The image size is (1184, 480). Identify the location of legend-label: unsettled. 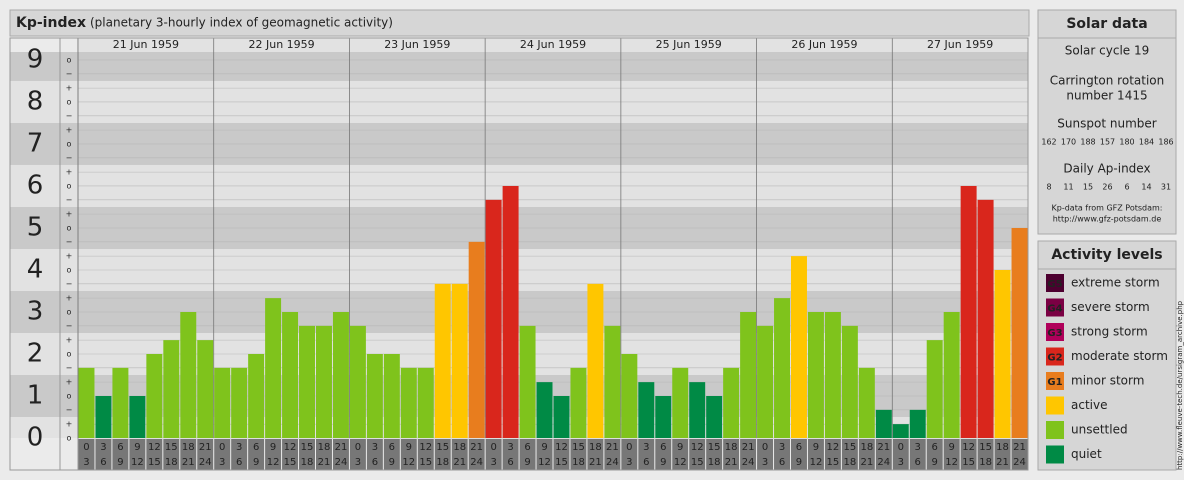
(1099, 430).